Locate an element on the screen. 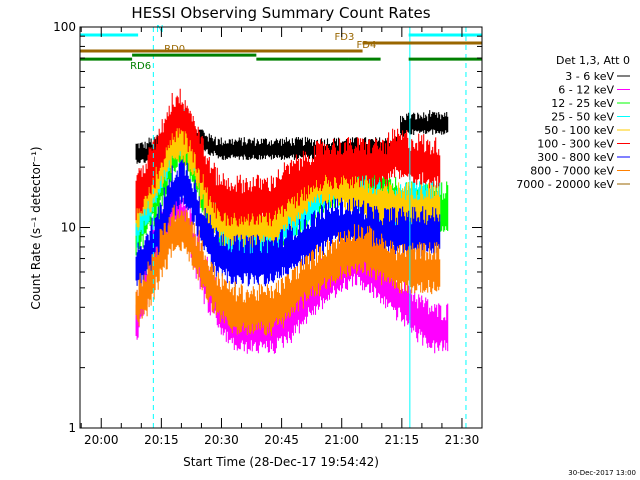 Image resolution: width=640 pixels, height=480 pixels. series-800-7000-kev-trace is located at coordinates (288, 270).